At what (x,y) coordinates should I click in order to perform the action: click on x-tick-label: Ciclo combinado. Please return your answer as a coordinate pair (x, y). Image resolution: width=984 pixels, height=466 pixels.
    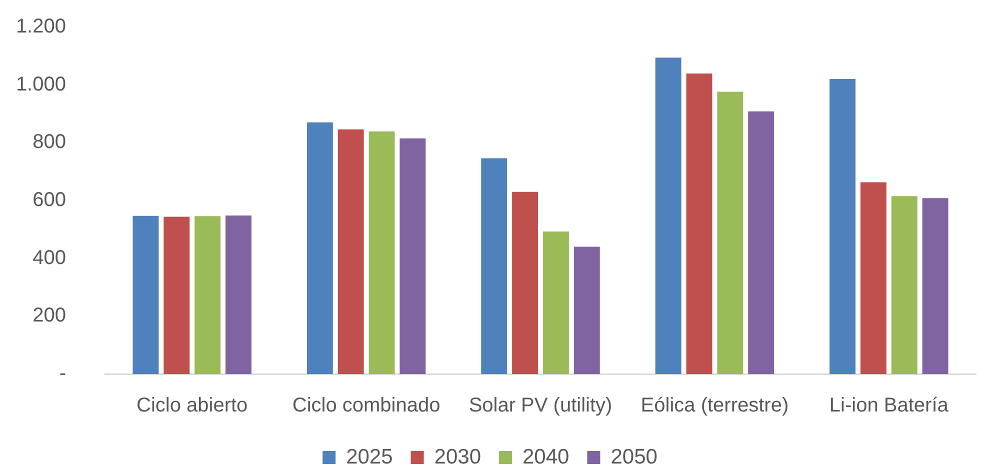
    Looking at the image, I should click on (366, 405).